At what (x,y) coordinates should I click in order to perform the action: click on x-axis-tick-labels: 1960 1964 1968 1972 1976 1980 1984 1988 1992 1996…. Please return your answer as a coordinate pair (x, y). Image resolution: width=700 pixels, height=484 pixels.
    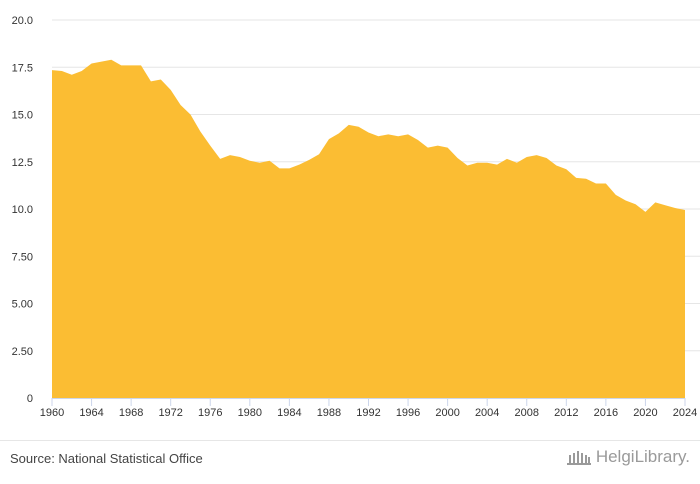
    Looking at the image, I should click on (368, 413).